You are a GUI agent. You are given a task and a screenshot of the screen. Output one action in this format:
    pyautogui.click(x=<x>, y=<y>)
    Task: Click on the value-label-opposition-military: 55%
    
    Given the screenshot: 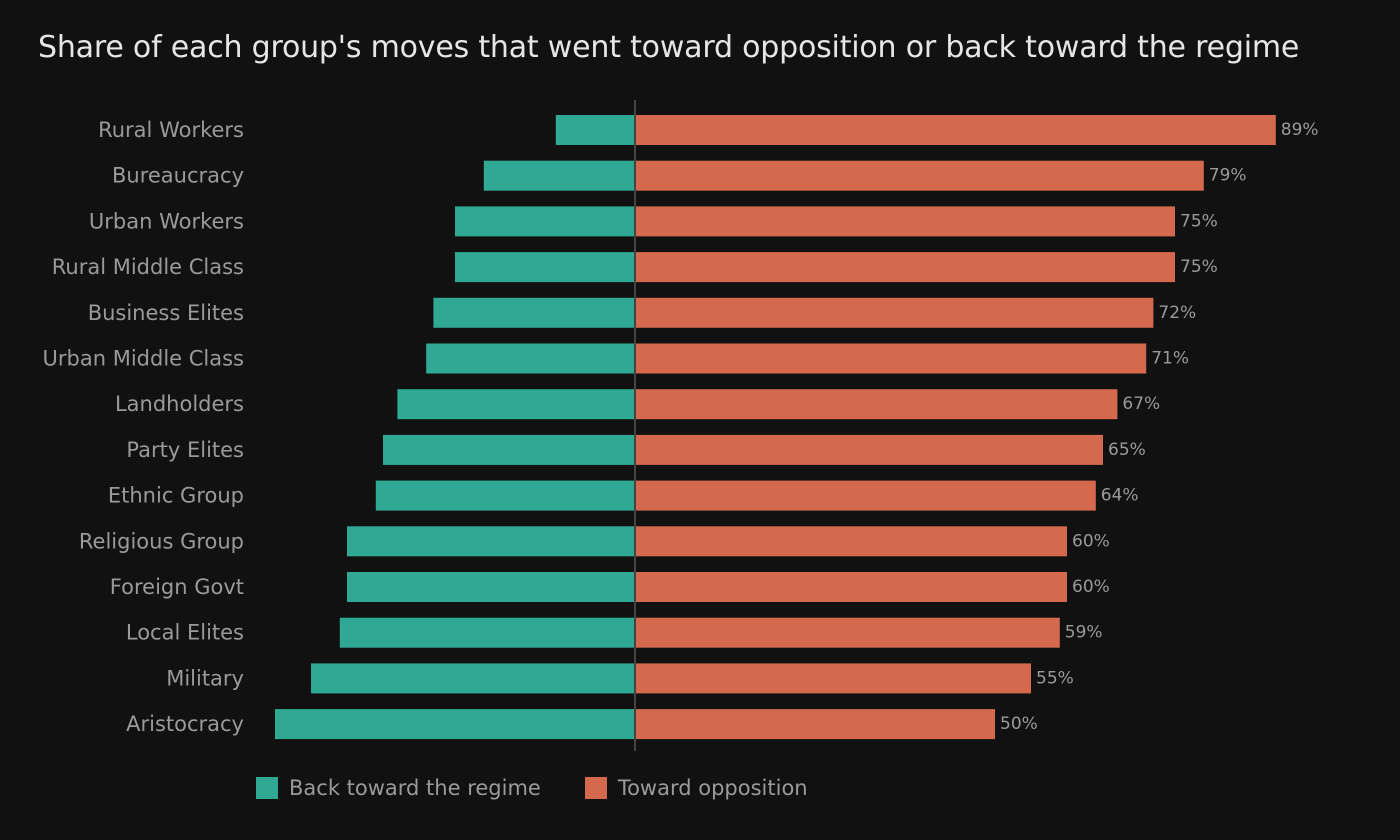 What is the action you would take?
    pyautogui.click(x=1055, y=678)
    